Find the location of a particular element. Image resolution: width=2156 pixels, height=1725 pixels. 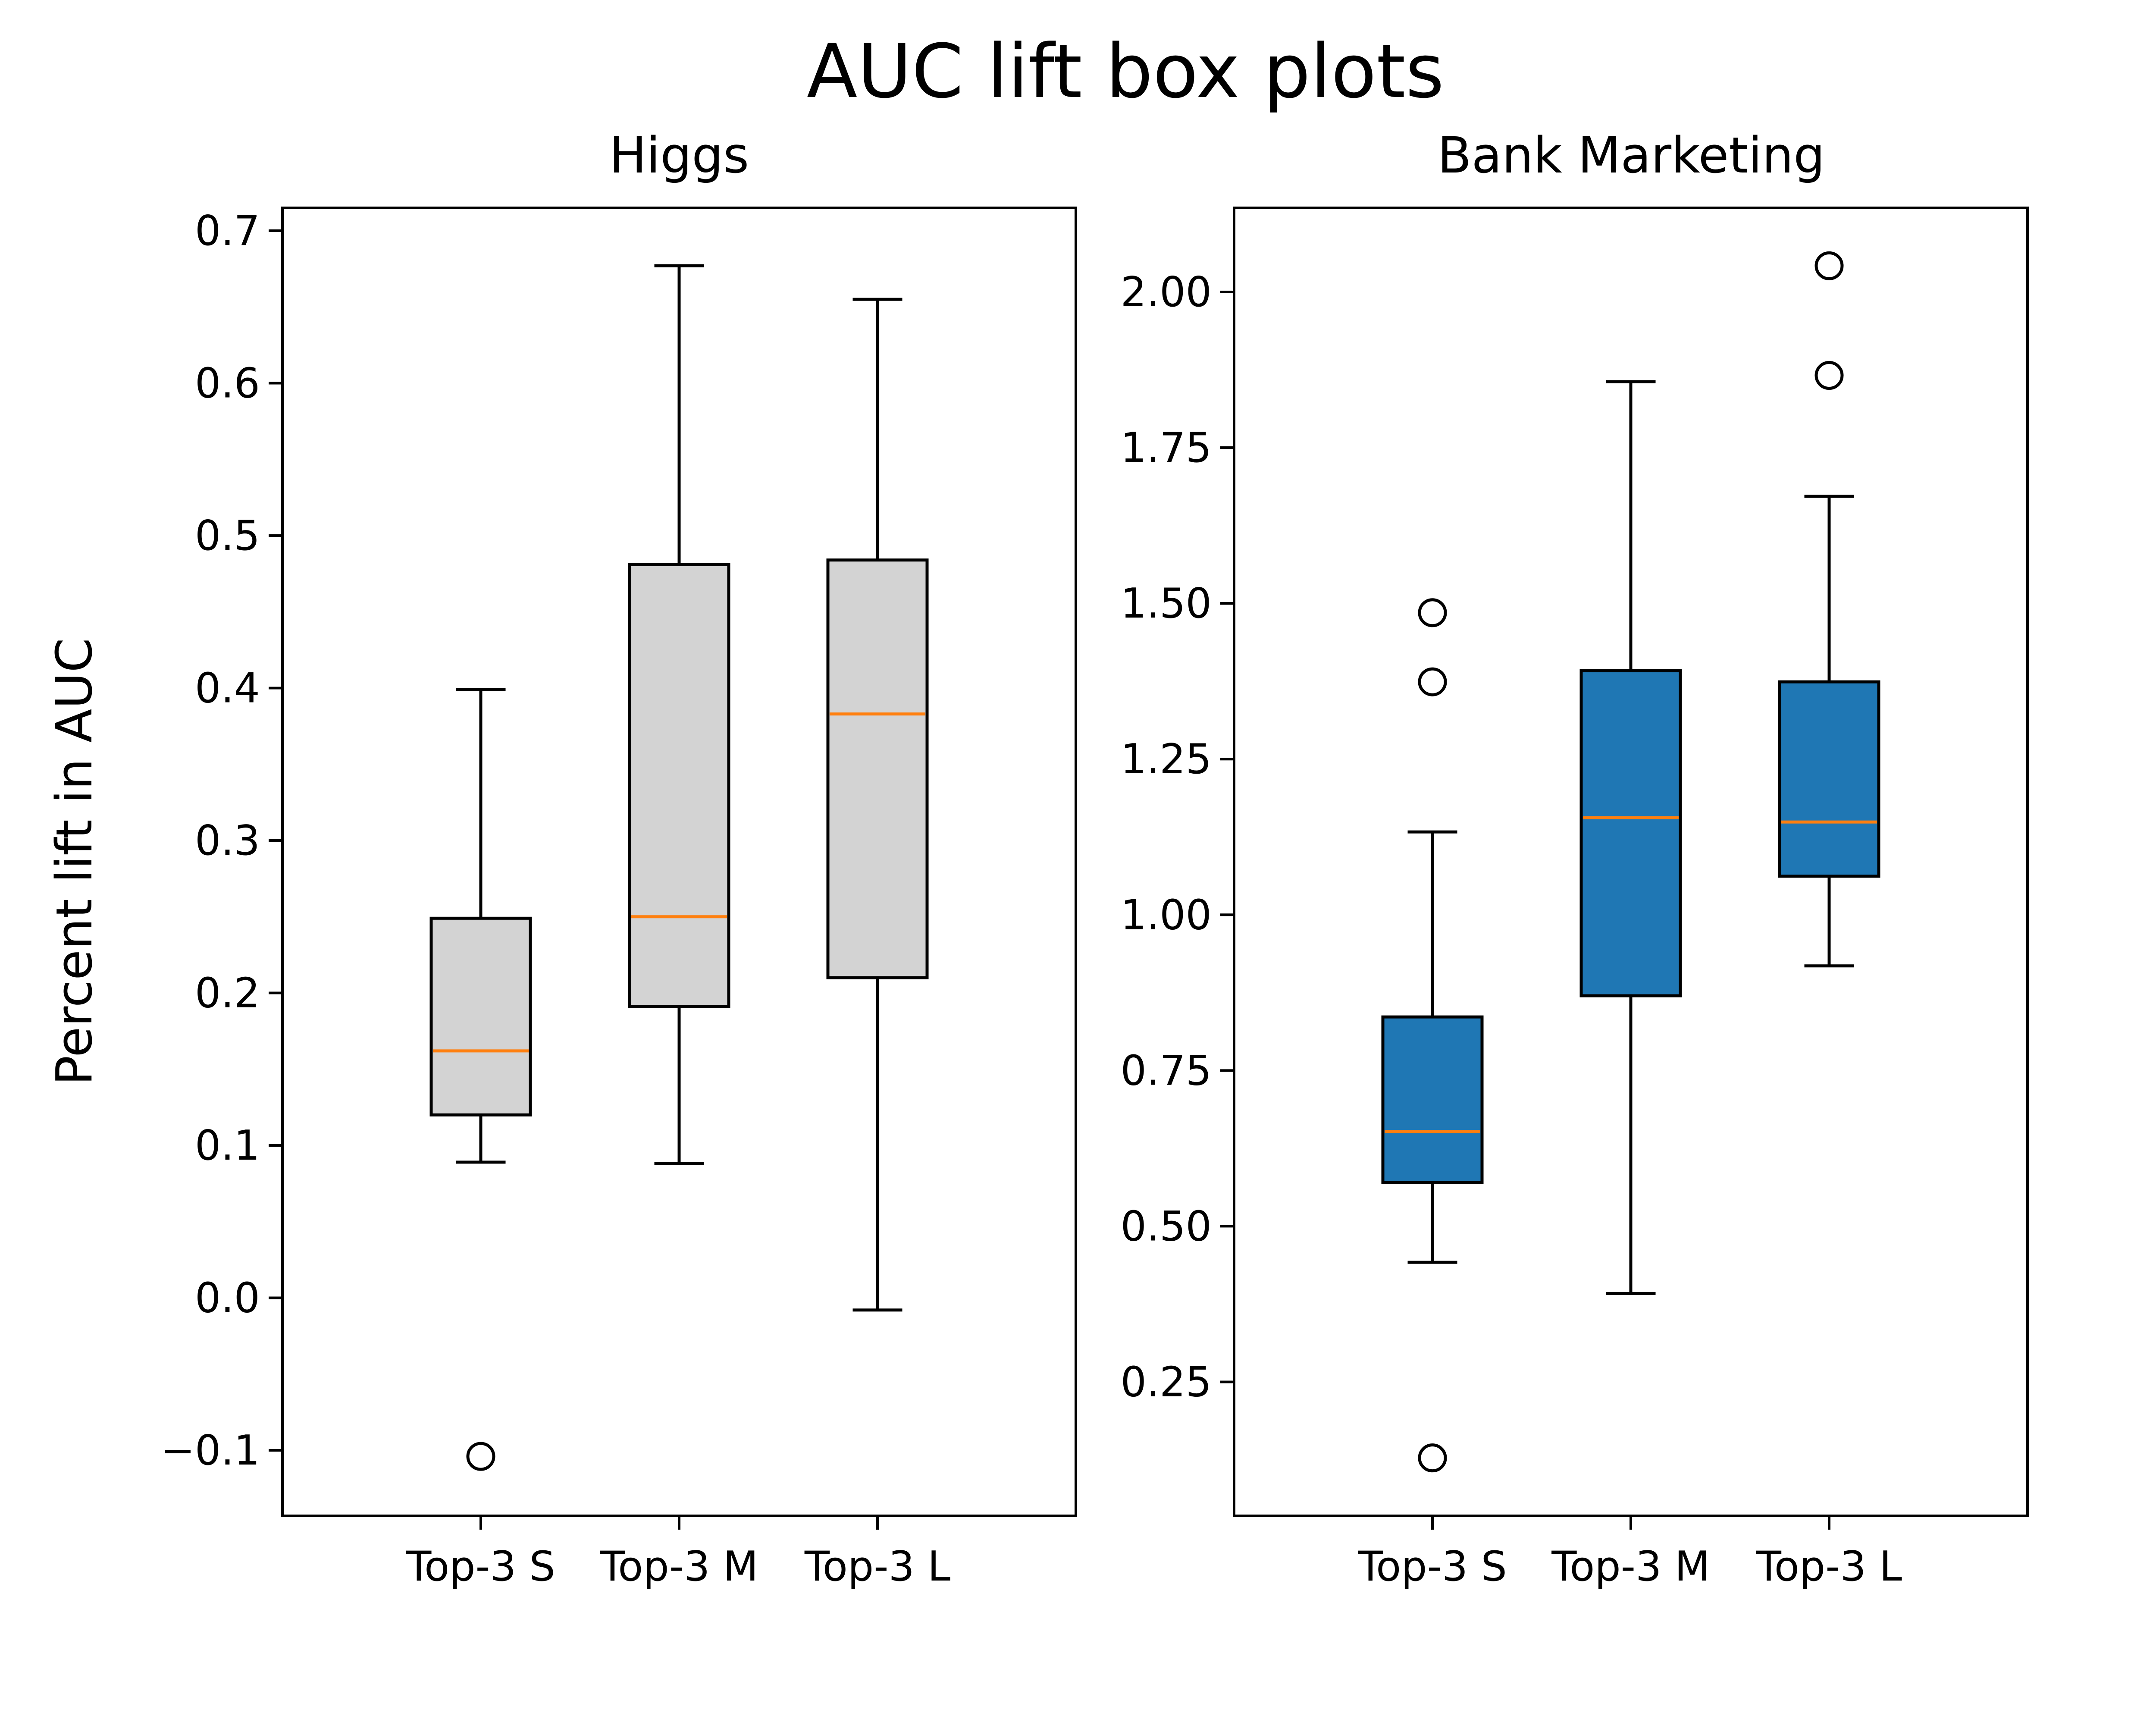

higgs-xtick-label: Top-3 M is located at coordinates (678, 1566).